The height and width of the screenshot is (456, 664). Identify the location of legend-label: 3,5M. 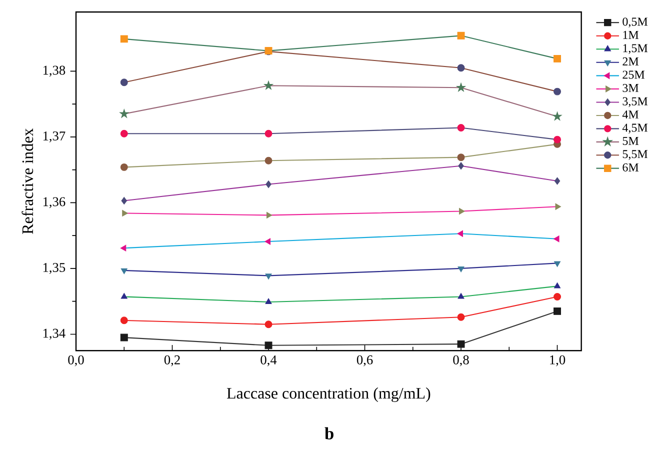
(635, 102).